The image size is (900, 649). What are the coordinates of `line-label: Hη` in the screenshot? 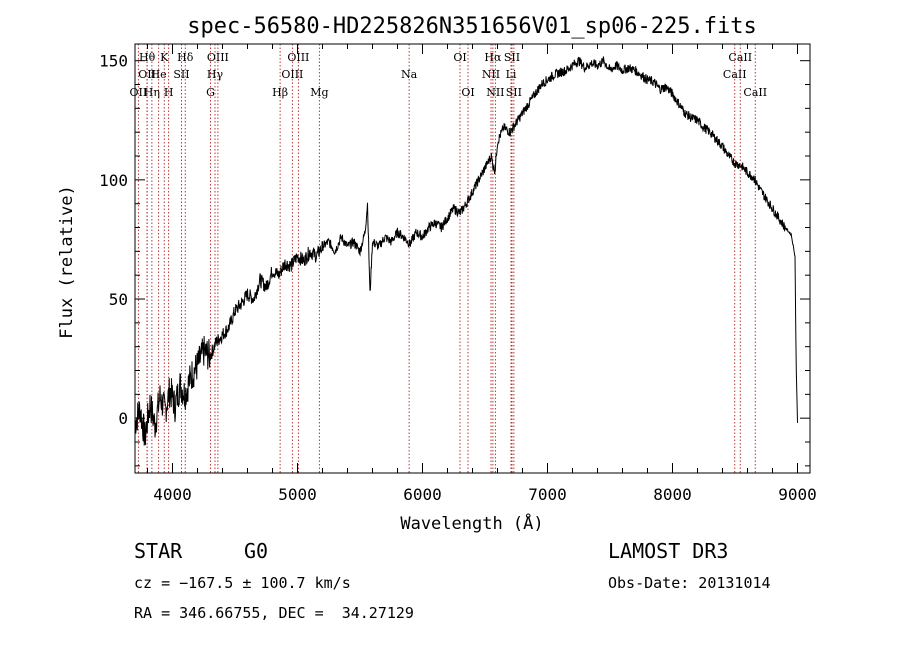 It's located at (152, 92).